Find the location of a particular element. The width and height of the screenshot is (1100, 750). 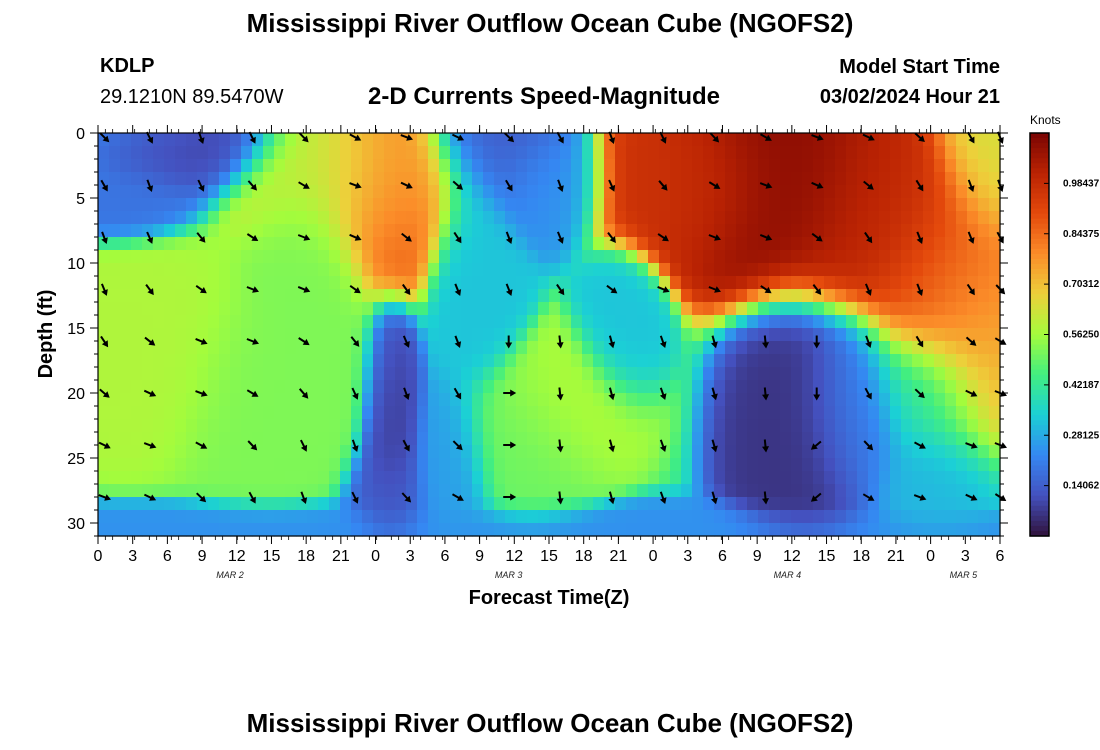

colorbar-segment is located at coordinates (1039, 277).